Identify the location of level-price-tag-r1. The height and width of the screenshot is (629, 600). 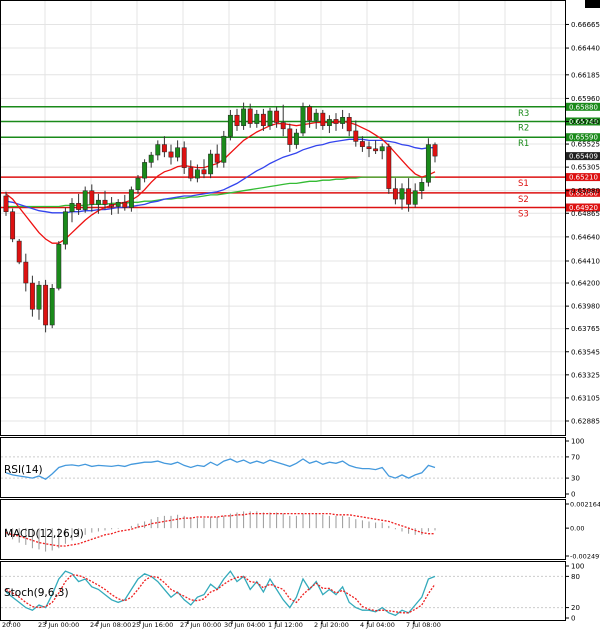
(583, 137).